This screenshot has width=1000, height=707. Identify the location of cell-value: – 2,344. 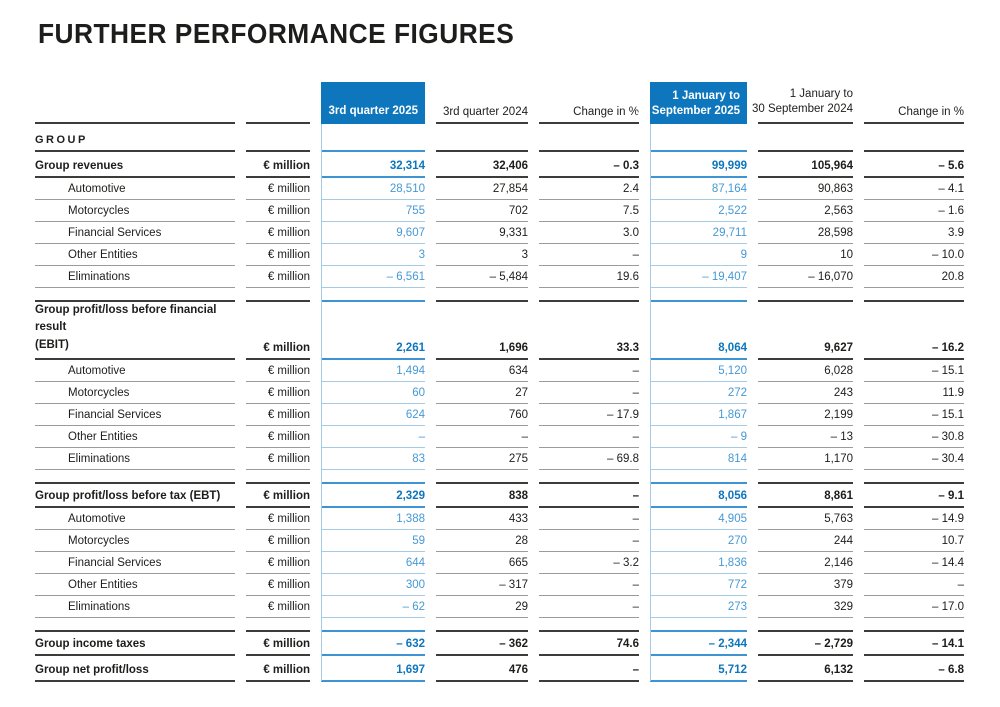
(698, 642).